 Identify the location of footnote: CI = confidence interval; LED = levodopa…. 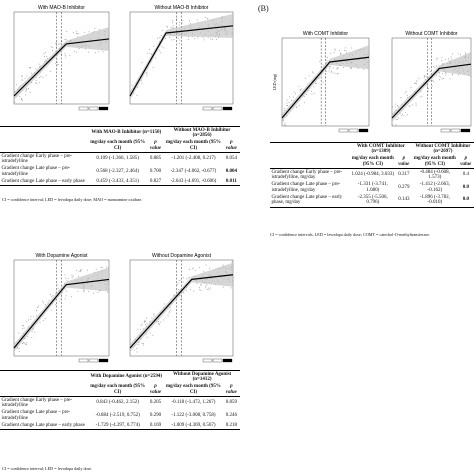
(47, 468).